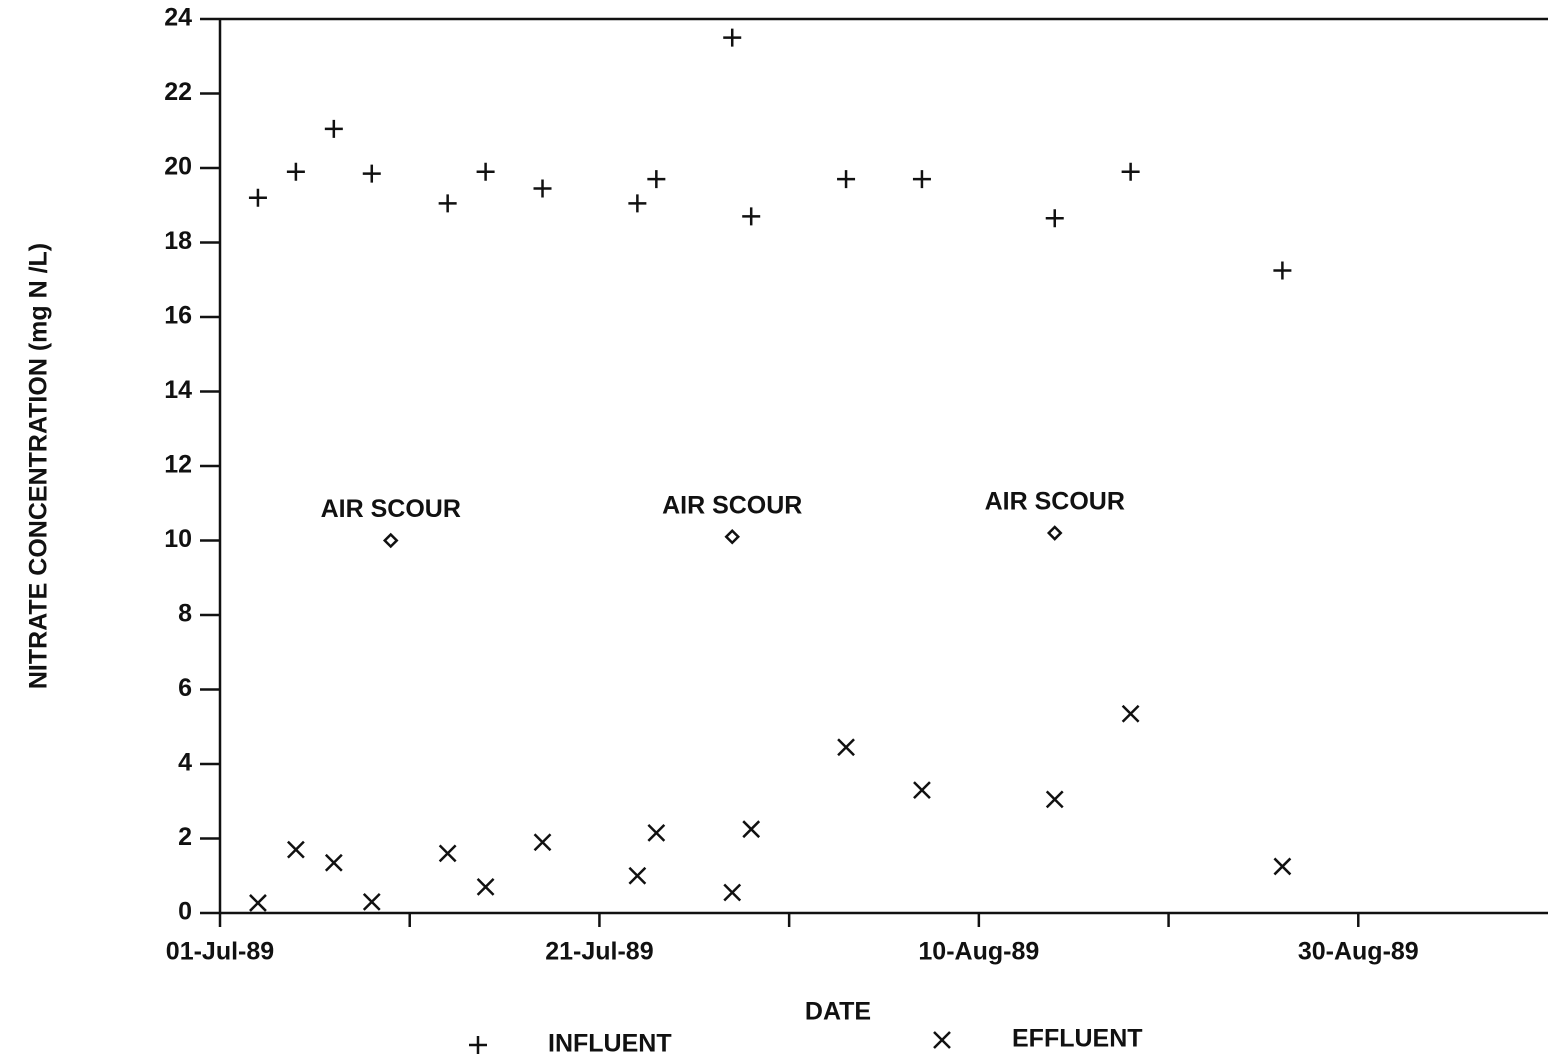 The width and height of the screenshot is (1548, 1061). Describe the element at coordinates (178, 465) in the screenshot. I see `y-tick-label: 12` at that location.